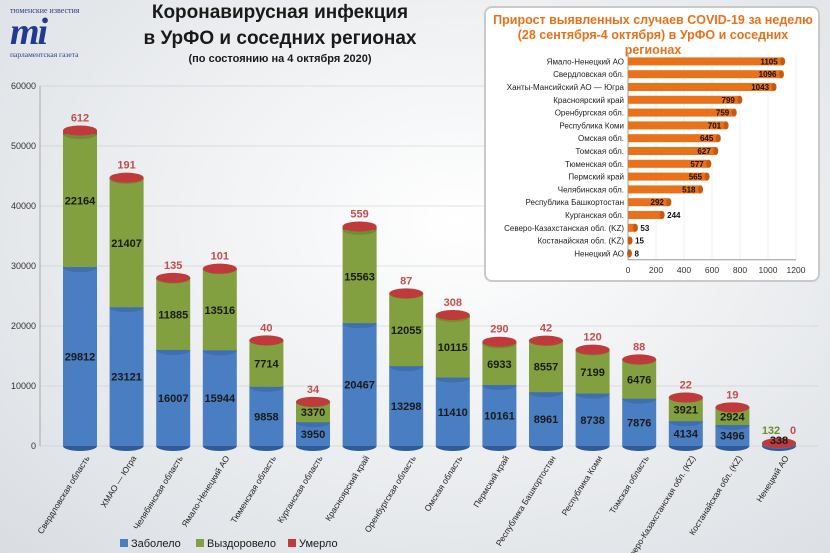 The width and height of the screenshot is (830, 553). I want to click on legend-label: Выздоровело, so click(241, 544).